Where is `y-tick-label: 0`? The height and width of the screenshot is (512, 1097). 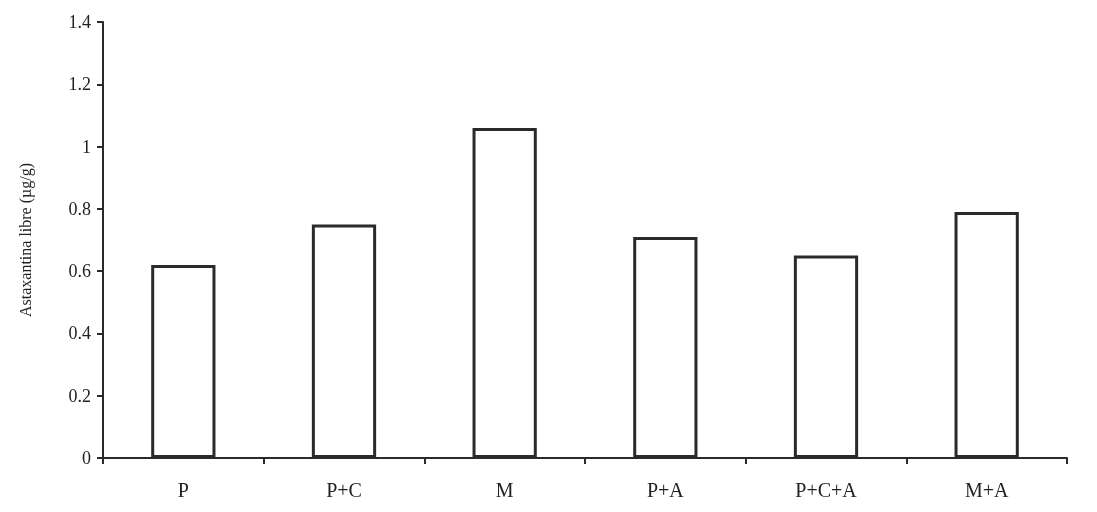
y-tick-label: 0 is located at coordinates (86, 458).